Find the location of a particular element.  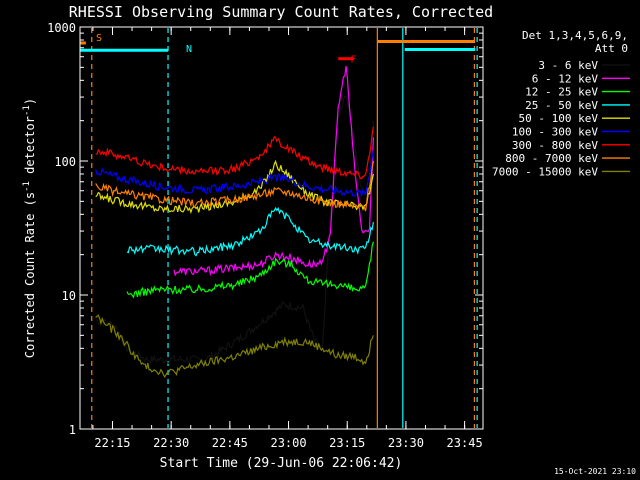

y-axis-label-sup2: -1 is located at coordinates (27, 110).